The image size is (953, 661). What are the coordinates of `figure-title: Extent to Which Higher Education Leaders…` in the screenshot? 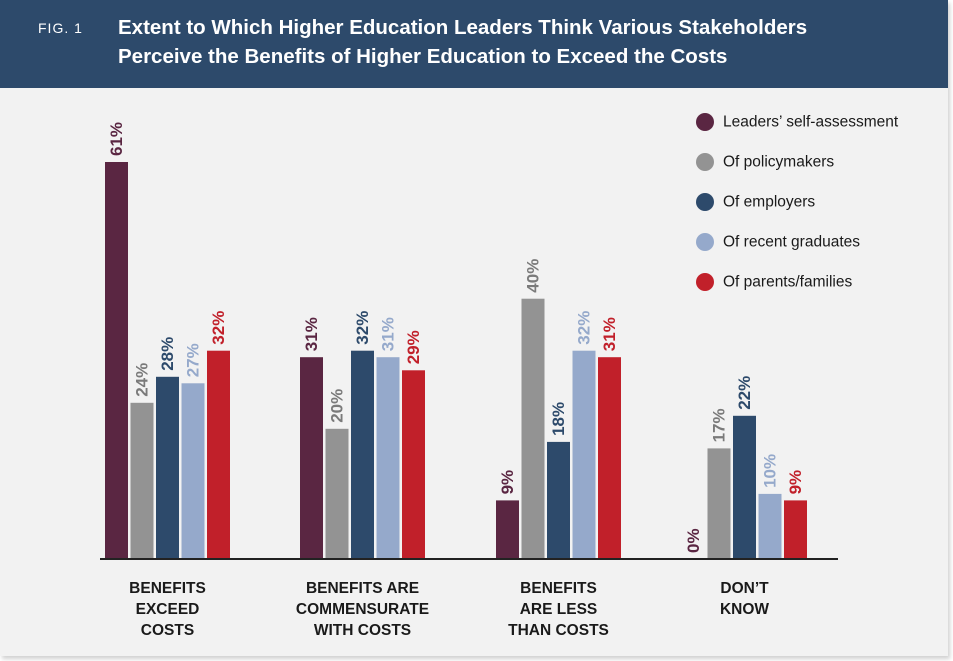 It's located at (518, 42).